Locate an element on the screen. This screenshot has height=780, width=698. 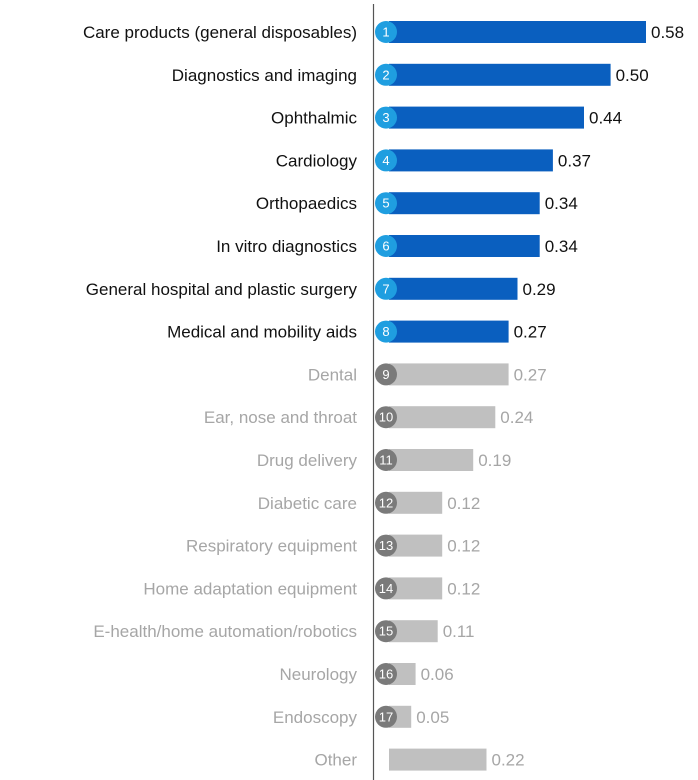
rank-number: 5 is located at coordinates (385, 203).